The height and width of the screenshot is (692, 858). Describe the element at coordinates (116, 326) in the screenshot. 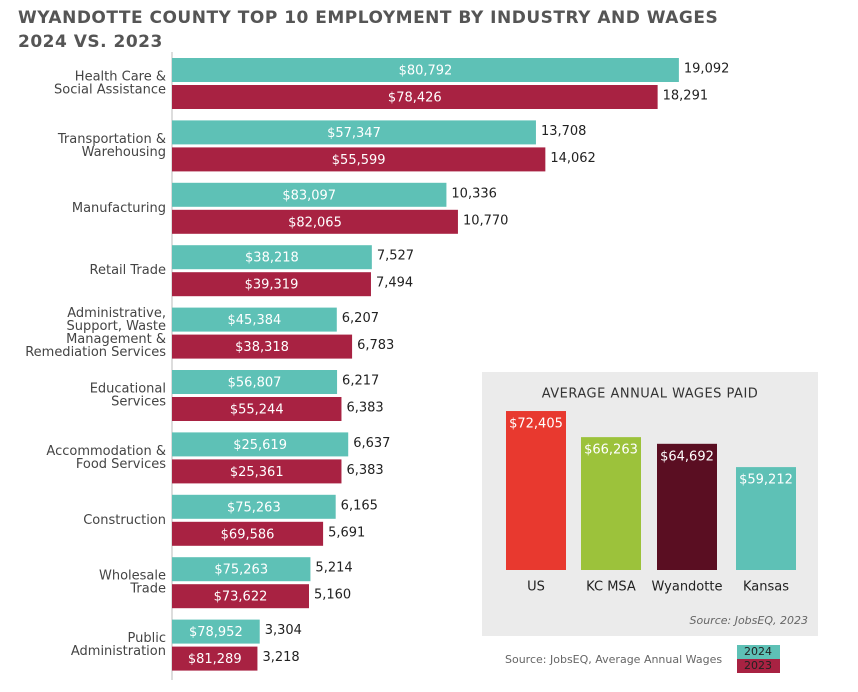

I see `category-label: Support, Waste` at that location.